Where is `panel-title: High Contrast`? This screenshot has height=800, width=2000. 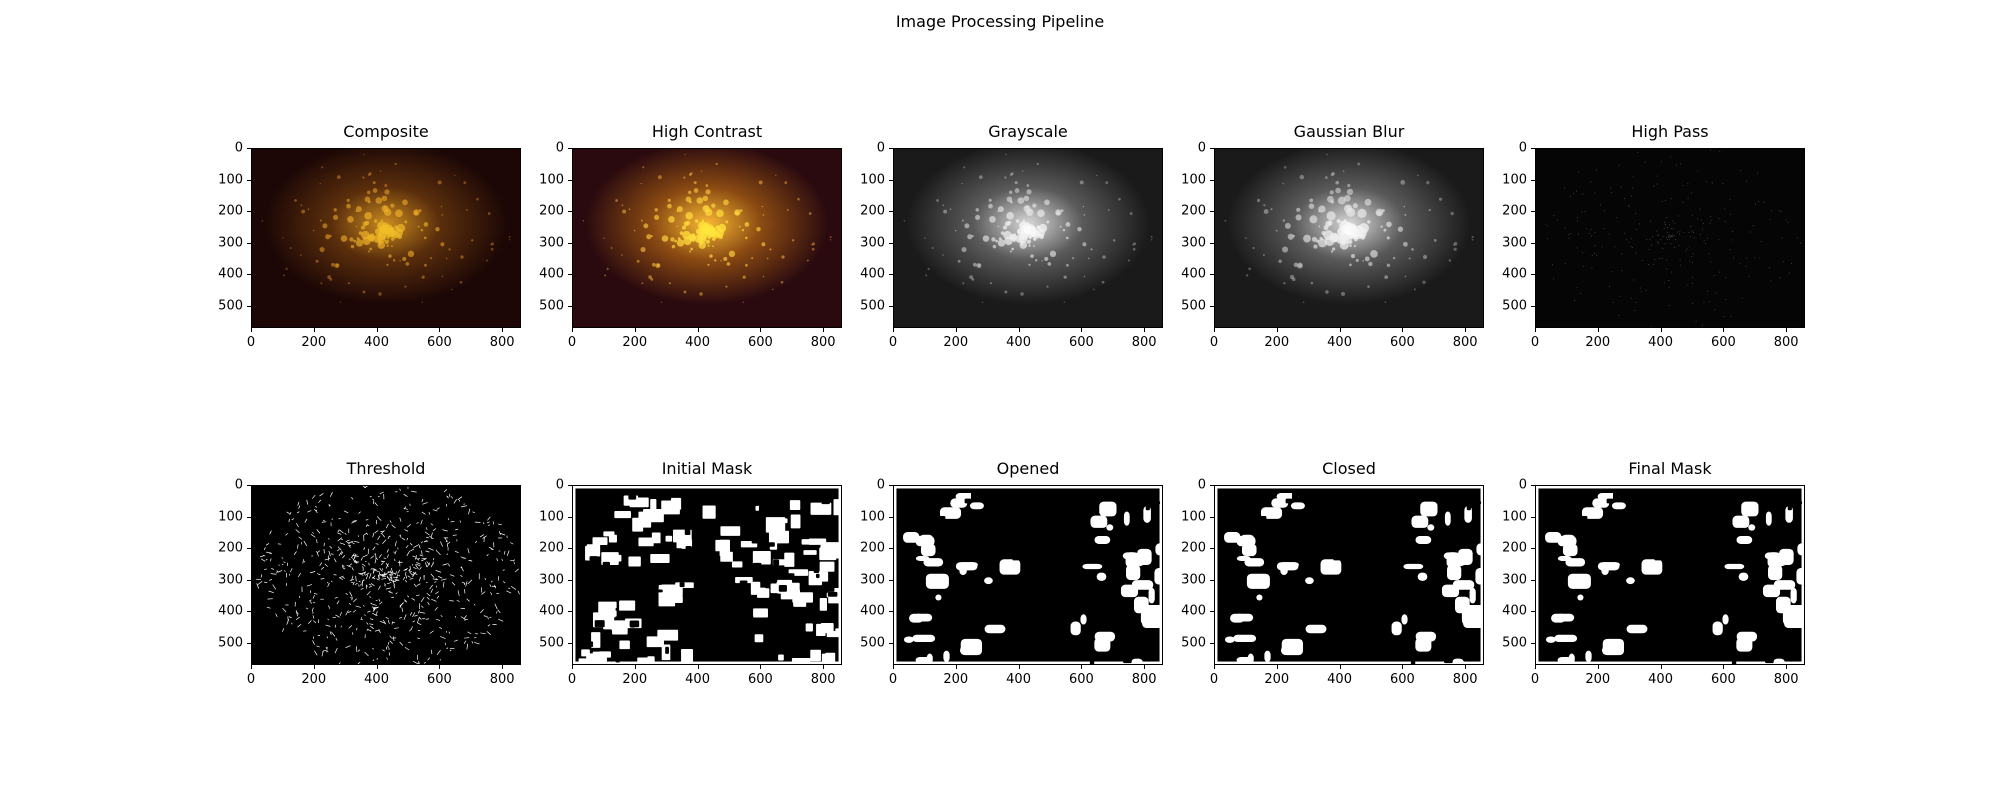 panel-title: High Contrast is located at coordinates (707, 131).